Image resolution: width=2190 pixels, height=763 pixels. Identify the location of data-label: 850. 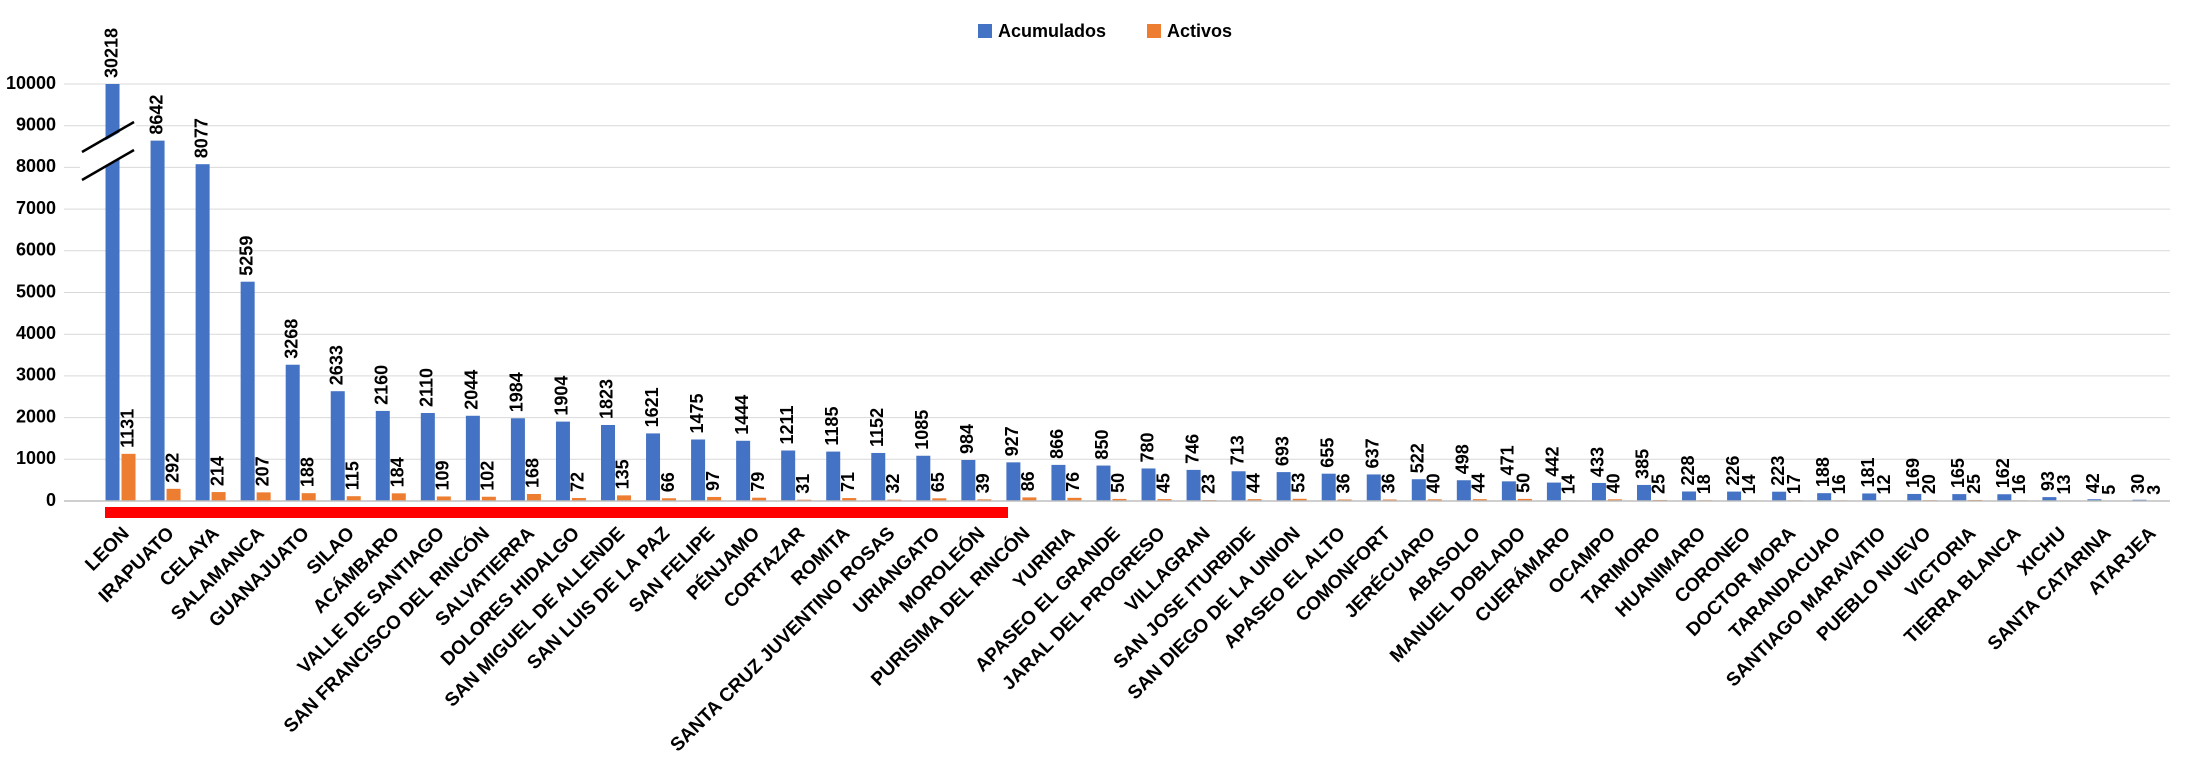
(1102, 445).